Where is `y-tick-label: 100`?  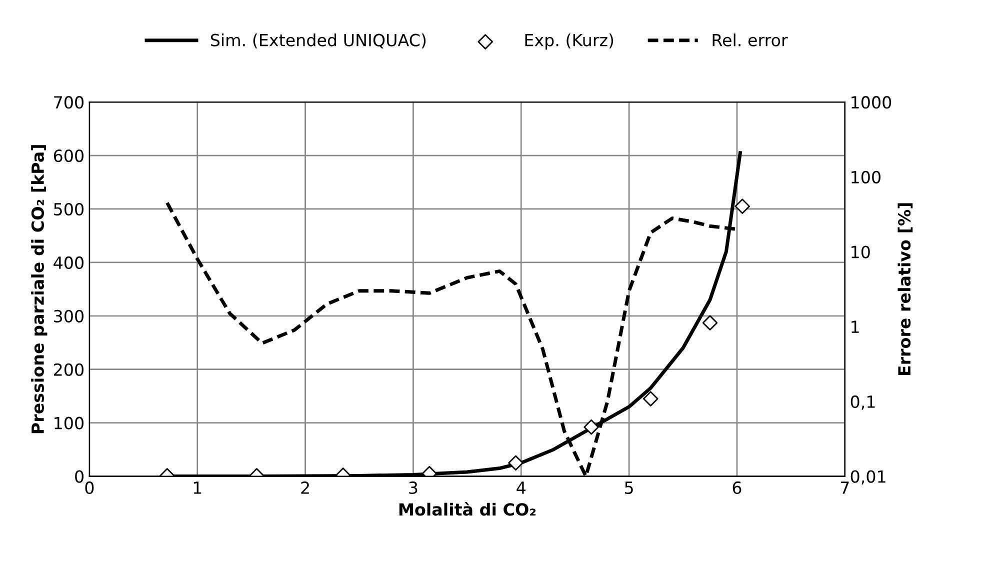
y-tick-label: 100 is located at coordinates (69, 423).